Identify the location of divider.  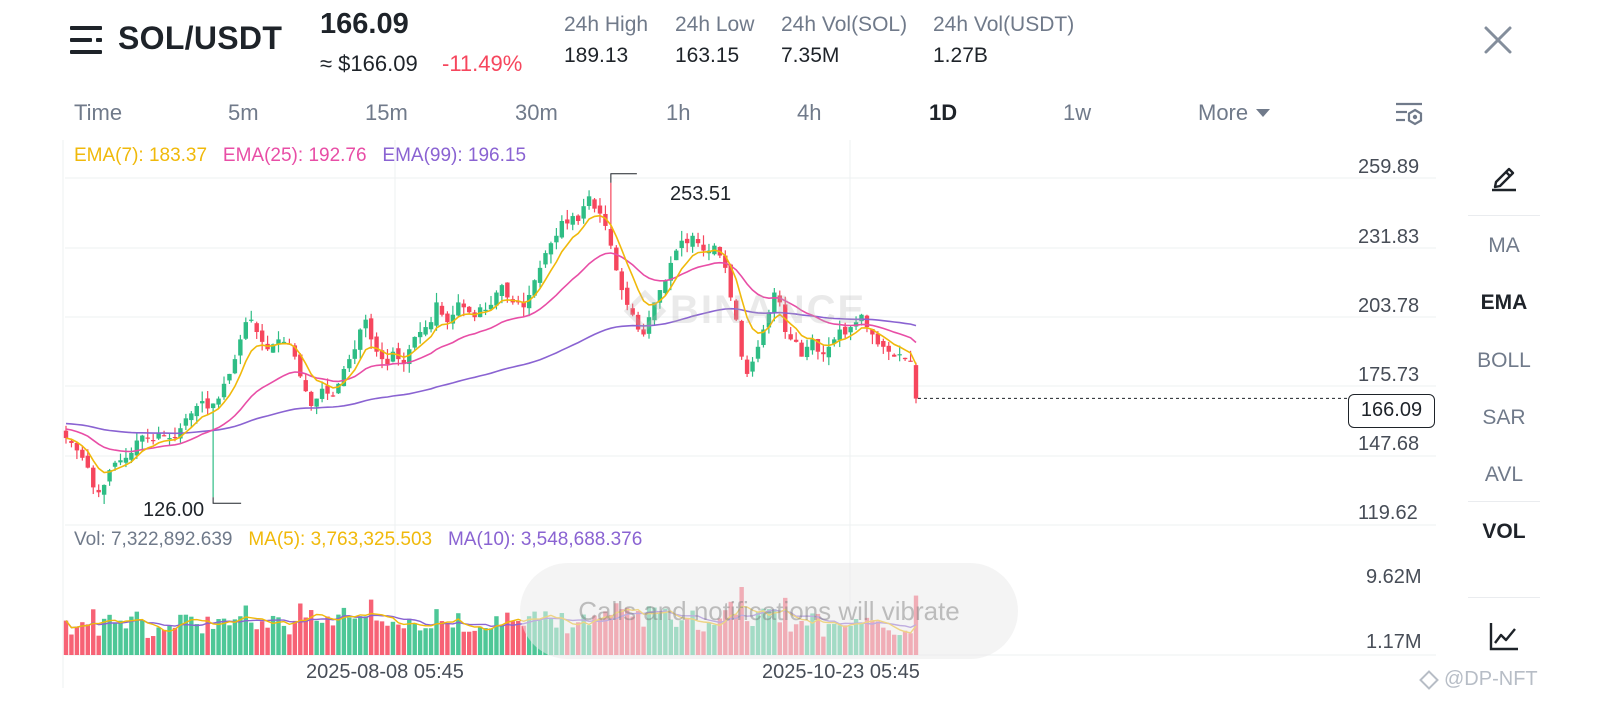
(1504, 215).